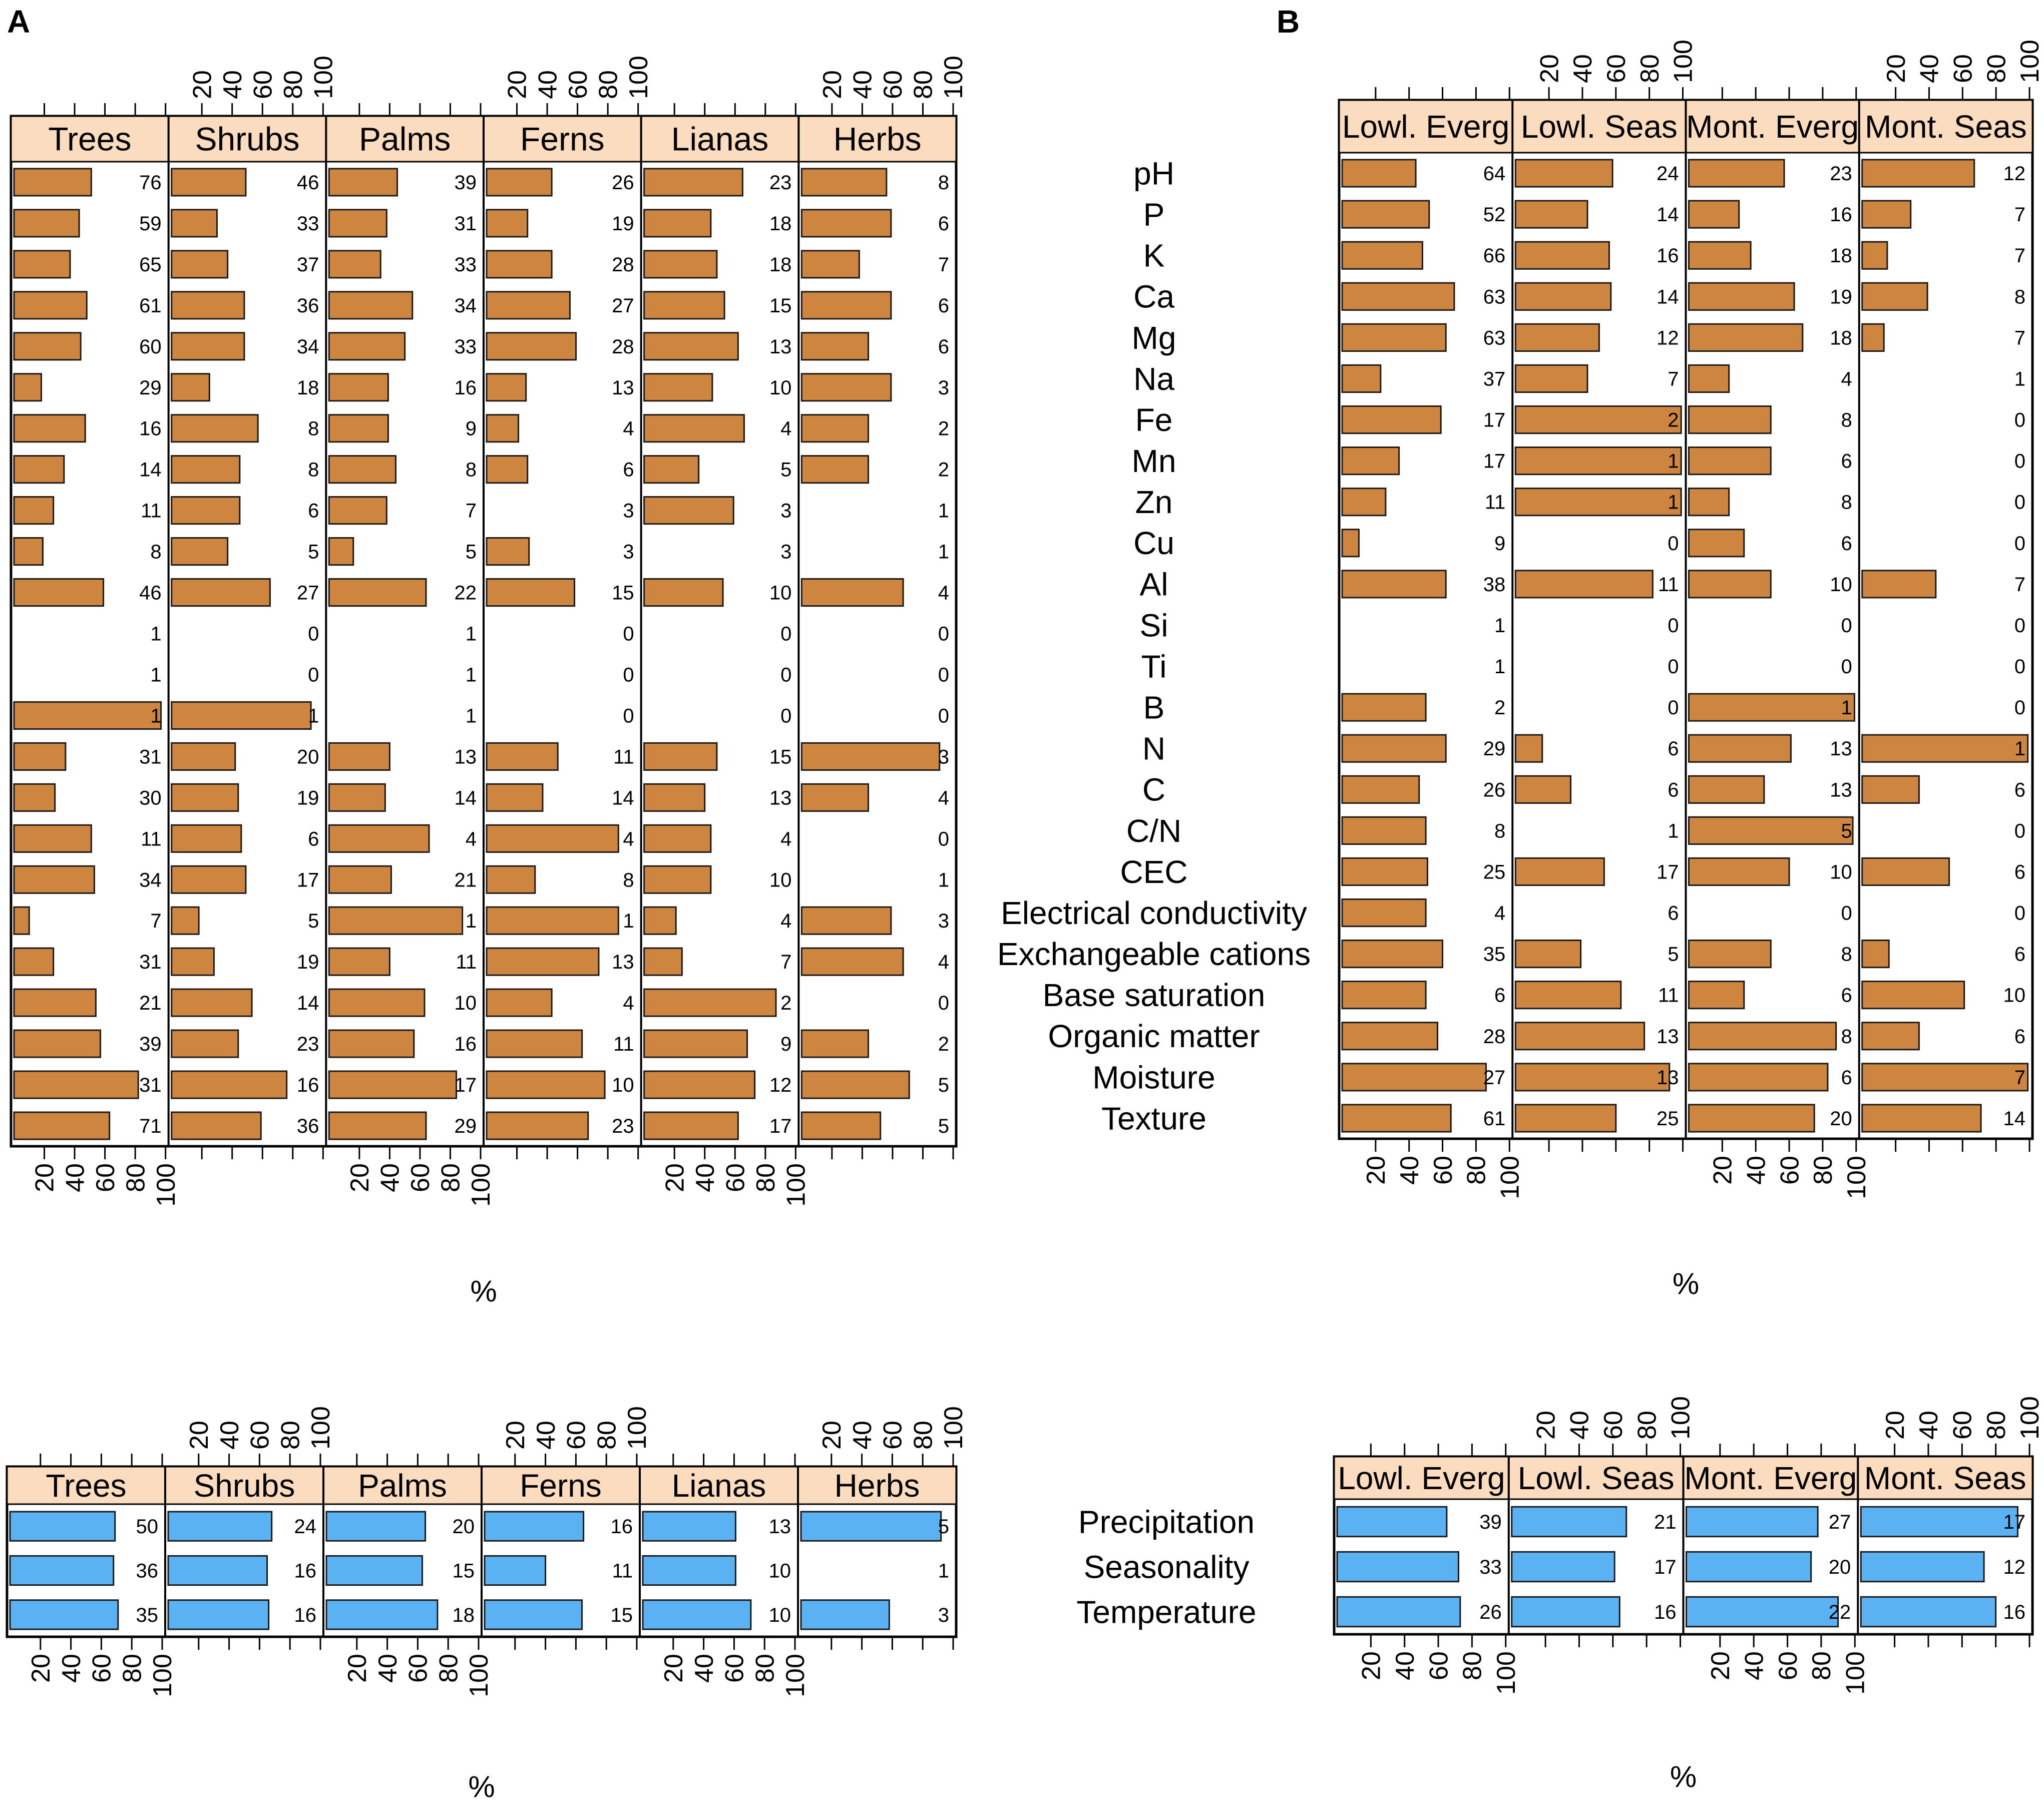  What do you see at coordinates (472, 839) in the screenshot?
I see `a-top-value-label-2-16: 4` at bounding box center [472, 839].